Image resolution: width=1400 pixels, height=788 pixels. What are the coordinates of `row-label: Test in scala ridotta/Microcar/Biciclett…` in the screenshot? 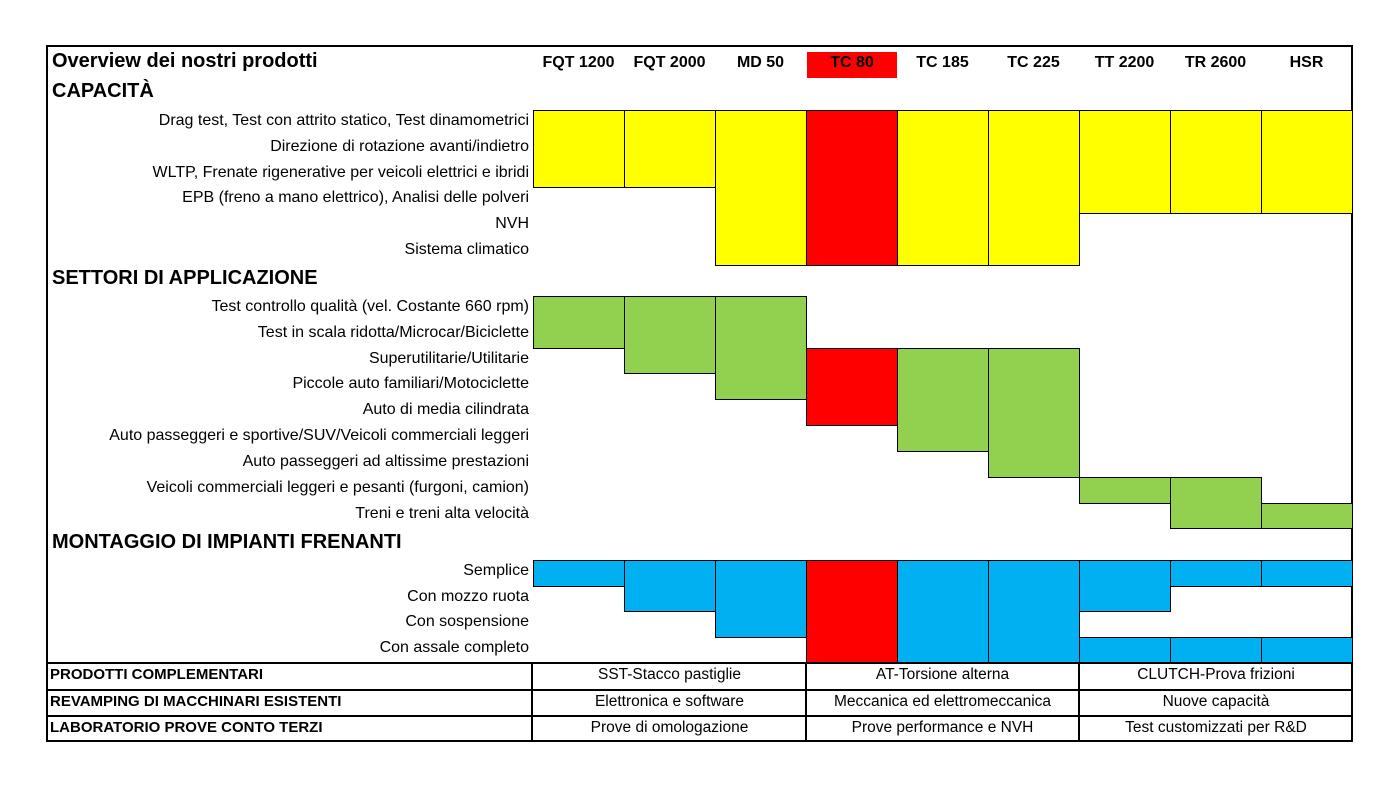 It's located at (393, 332).